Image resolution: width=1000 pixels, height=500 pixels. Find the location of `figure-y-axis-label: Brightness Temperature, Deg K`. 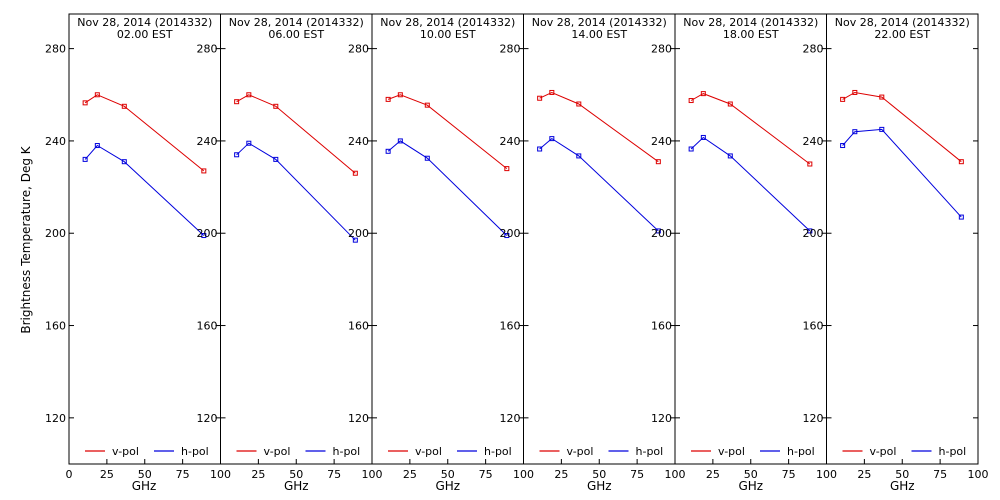

figure-y-axis-label: Brightness Temperature, Deg K is located at coordinates (26, 239).